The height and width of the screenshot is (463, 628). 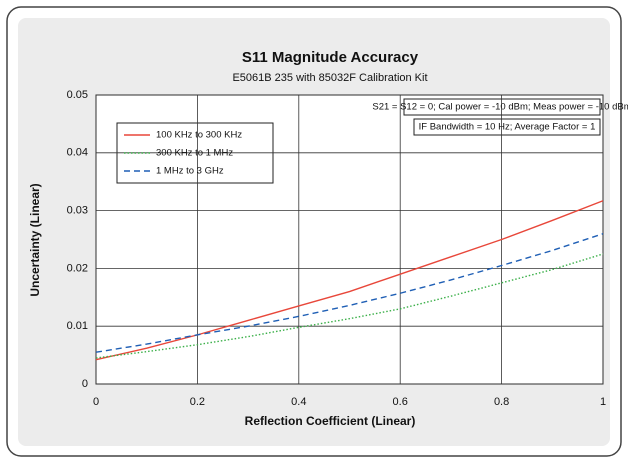 I want to click on y-tick-label: 0.05, so click(x=77, y=95).